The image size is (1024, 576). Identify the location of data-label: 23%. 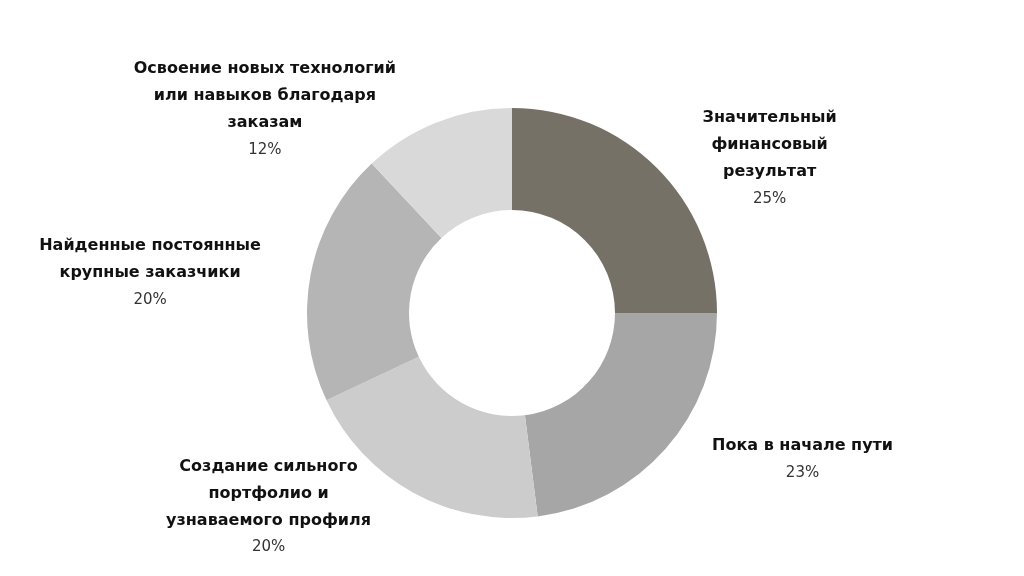
(802, 471).